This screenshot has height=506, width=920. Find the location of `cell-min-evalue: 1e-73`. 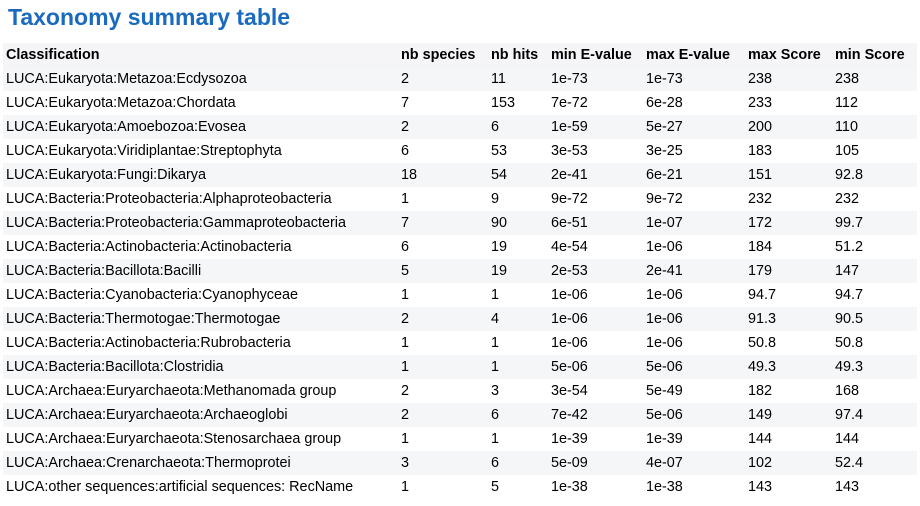

cell-min-evalue: 1e-73 is located at coordinates (595, 79).